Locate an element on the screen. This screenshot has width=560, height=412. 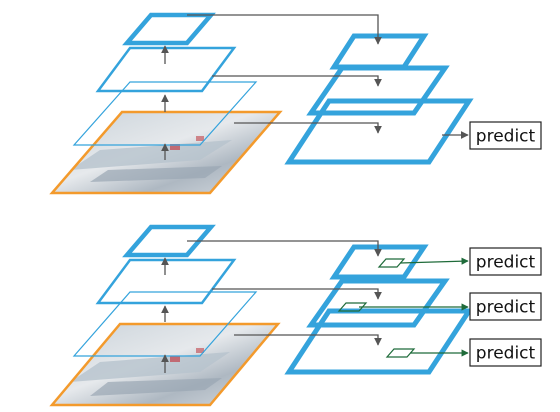
lateral-arrow-2-bottom is located at coordinates (297, 294).